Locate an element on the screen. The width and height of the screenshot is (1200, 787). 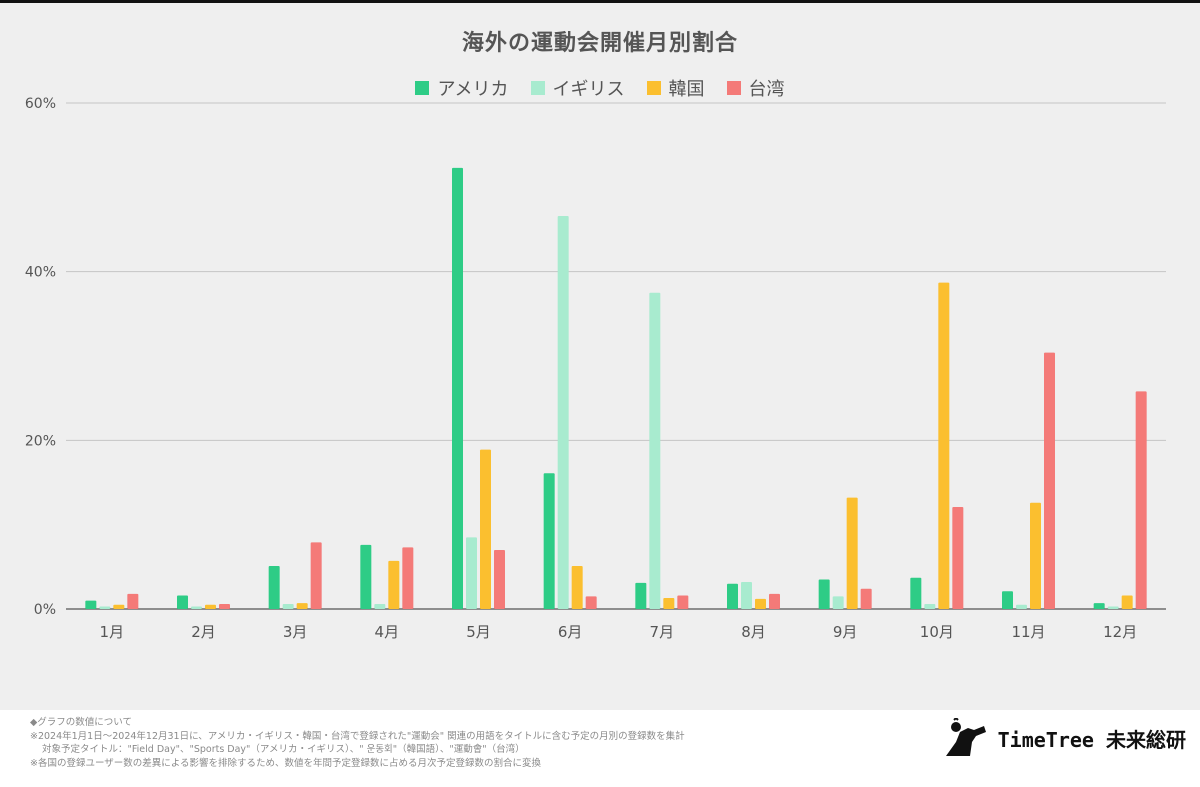
brand-name: TimeTree 未来総研 is located at coordinates (1091, 739).